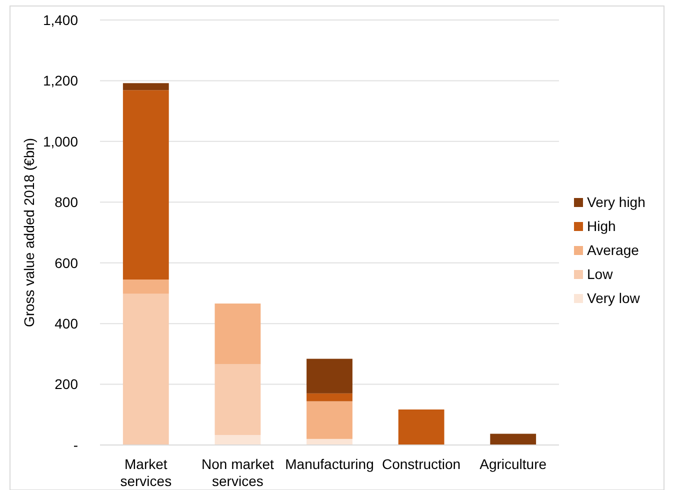  I want to click on x-tick-label: Non market services, so click(238, 472).